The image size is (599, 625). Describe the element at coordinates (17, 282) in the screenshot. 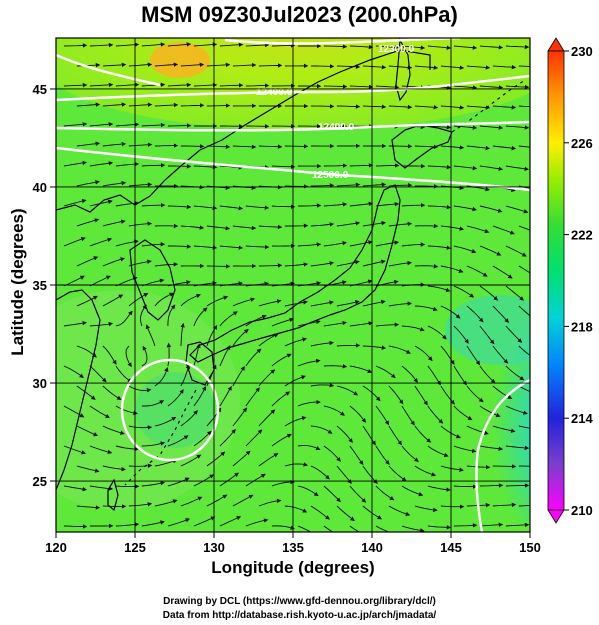

I see `y-axis-label: Latitude (degrees)` at that location.